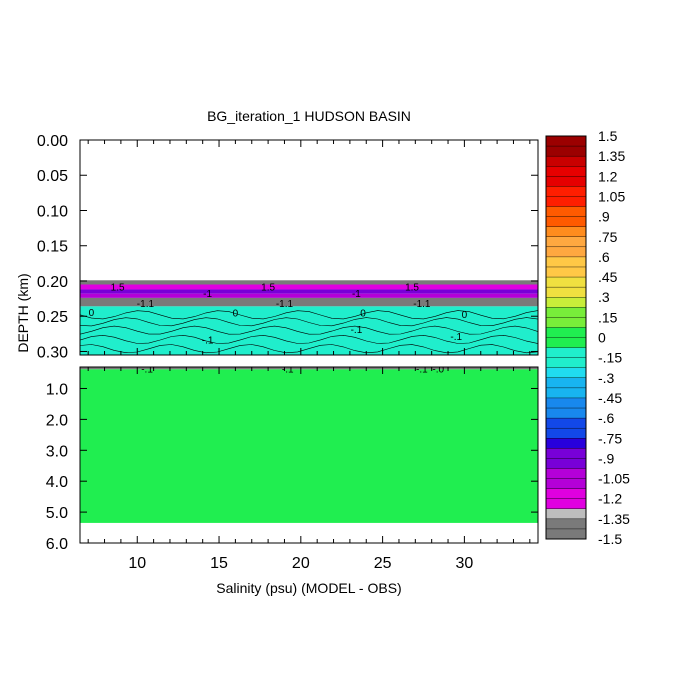 The image size is (700, 700). What do you see at coordinates (147, 370) in the screenshot?
I see `lower-contour-label-0: -.1` at bounding box center [147, 370].